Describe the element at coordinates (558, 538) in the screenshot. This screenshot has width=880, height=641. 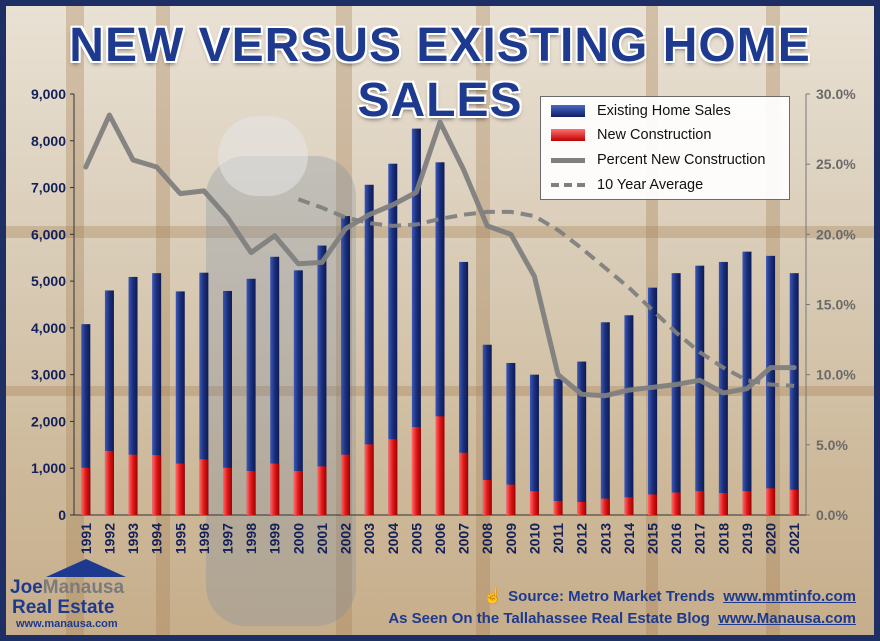
I see `x-tick-label: 2011` at that location.